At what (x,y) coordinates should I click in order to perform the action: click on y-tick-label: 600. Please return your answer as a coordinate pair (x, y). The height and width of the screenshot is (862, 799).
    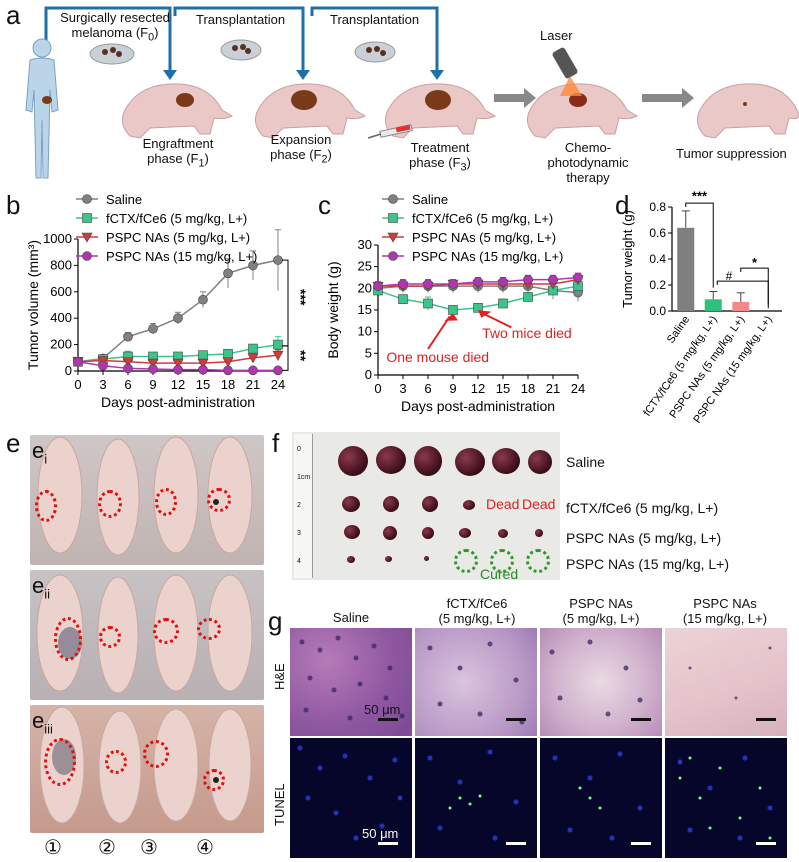
    Looking at the image, I should click on (61, 291).